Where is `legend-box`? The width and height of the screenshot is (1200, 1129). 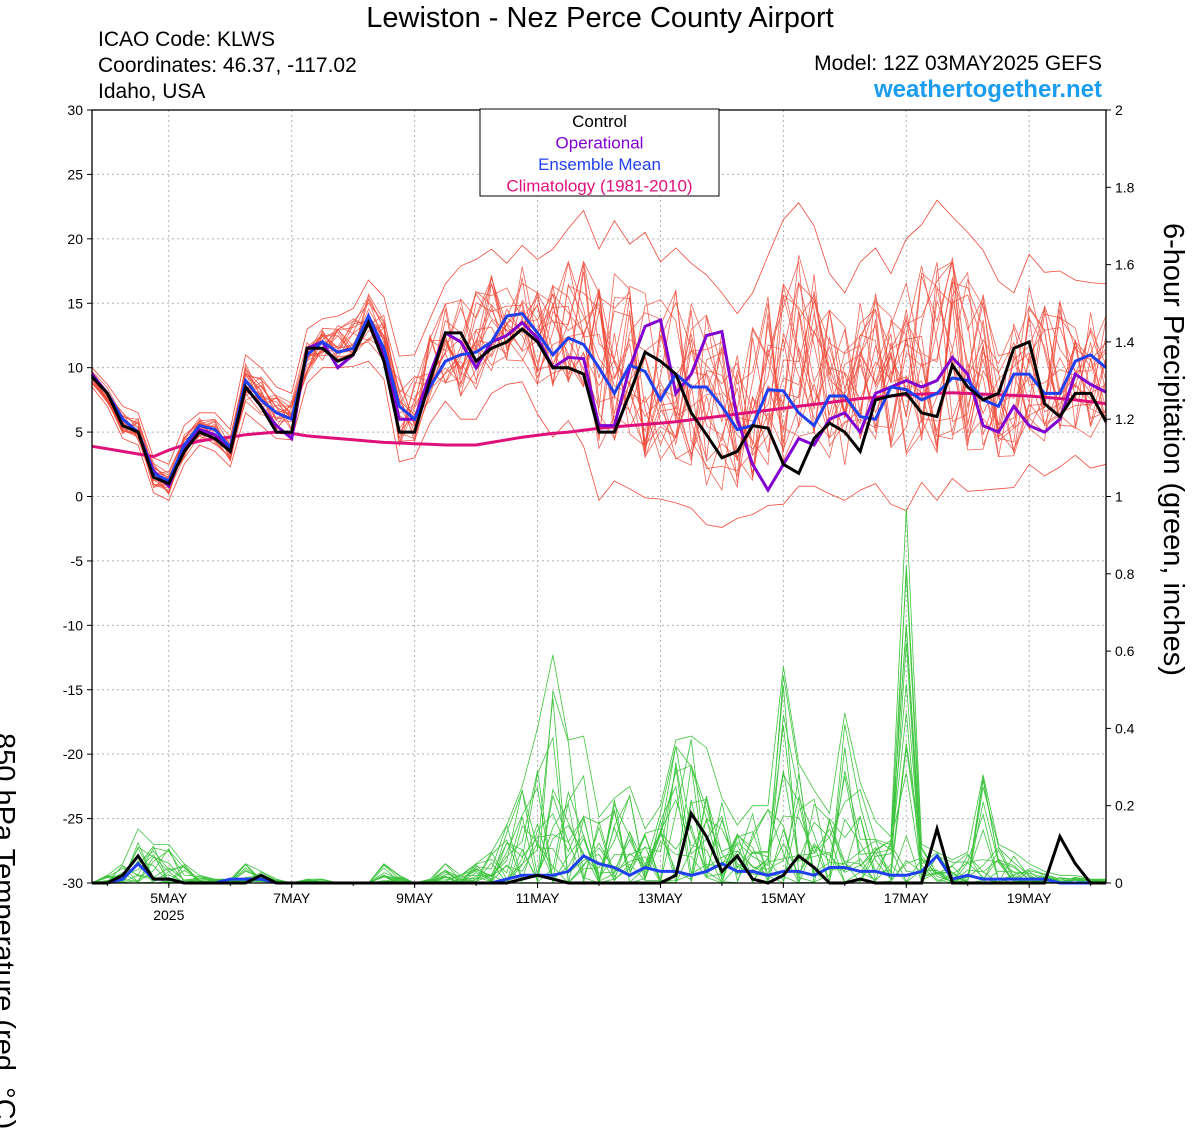 legend-box is located at coordinates (599, 152).